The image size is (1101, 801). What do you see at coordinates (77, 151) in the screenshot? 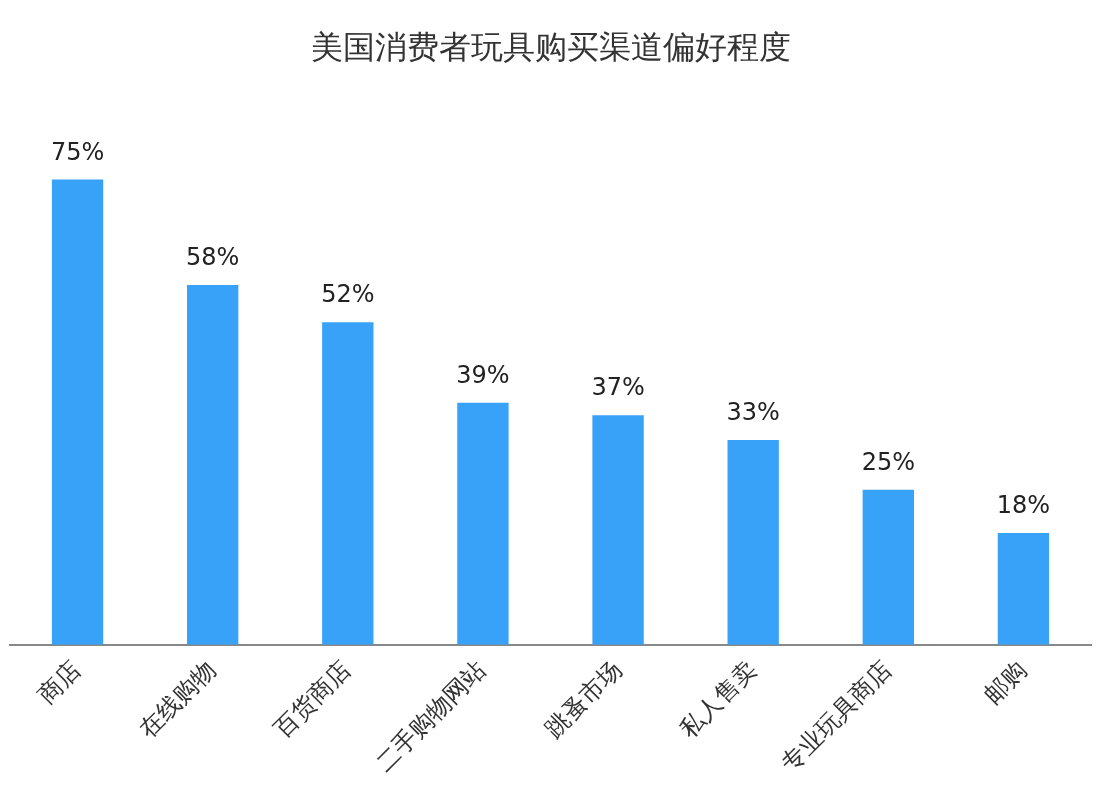
I see `data-label: 75%` at bounding box center [77, 151].